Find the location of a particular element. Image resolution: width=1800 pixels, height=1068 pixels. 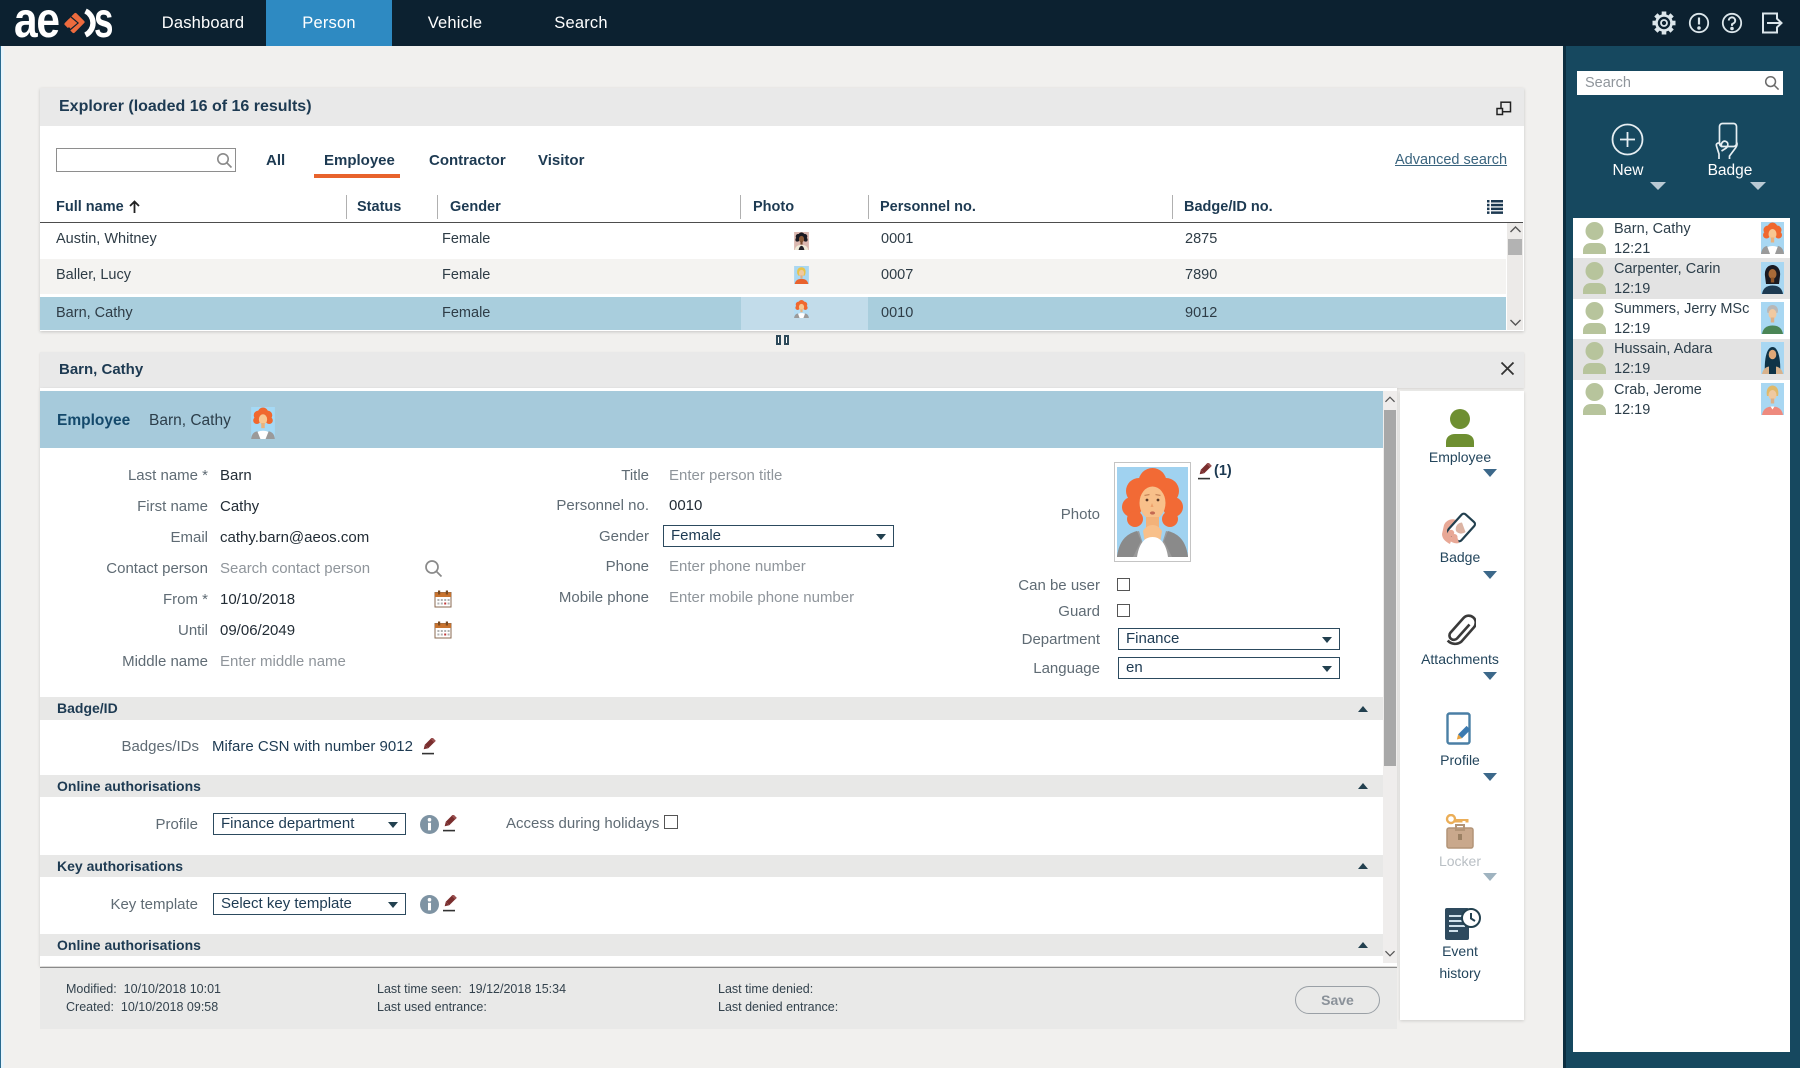

svg-text: s is located at coordinates (103, 23).